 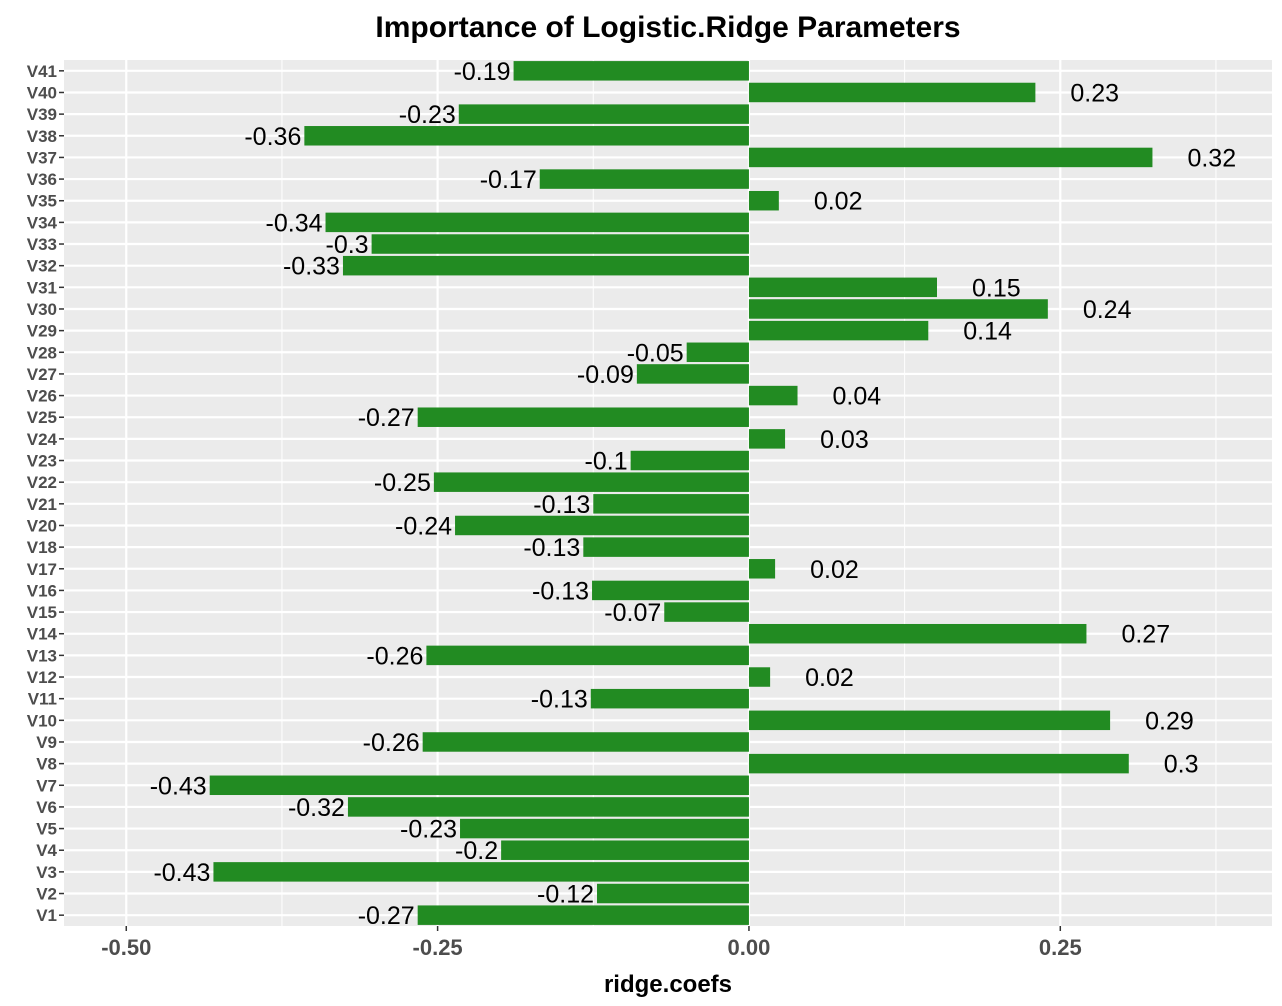 What do you see at coordinates (689, 460) in the screenshot?
I see `bar-V23` at bounding box center [689, 460].